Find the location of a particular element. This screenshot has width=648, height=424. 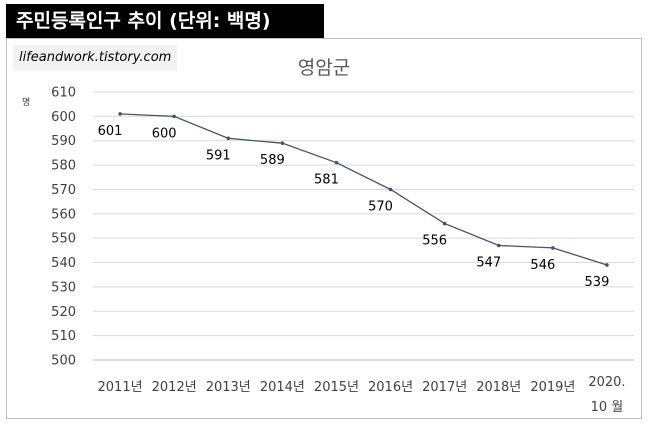

x-tick-label: 2020. is located at coordinates (606, 382).